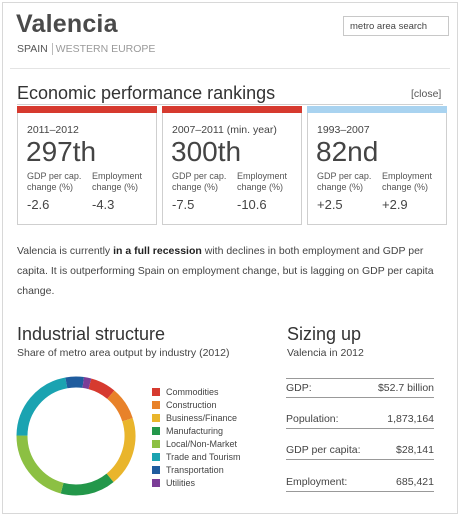  I want to click on donut-segment-transportation, so click(74, 382).